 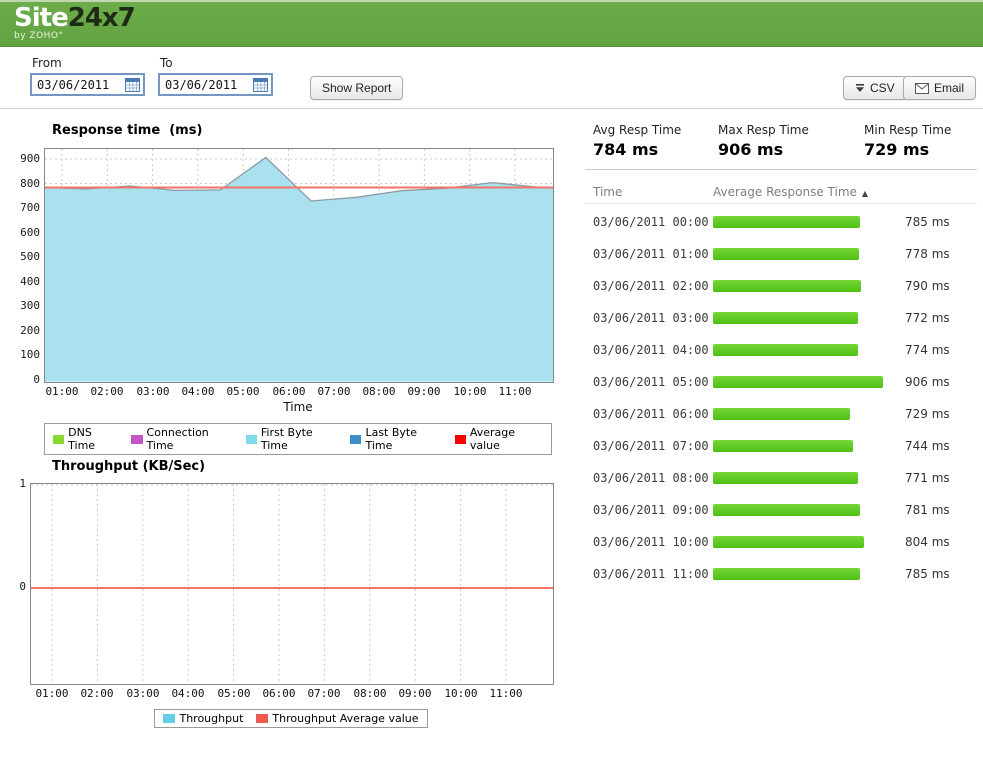 I want to click on table-row: 03/06/2011 02:00 790 ms, so click(x=782, y=286).